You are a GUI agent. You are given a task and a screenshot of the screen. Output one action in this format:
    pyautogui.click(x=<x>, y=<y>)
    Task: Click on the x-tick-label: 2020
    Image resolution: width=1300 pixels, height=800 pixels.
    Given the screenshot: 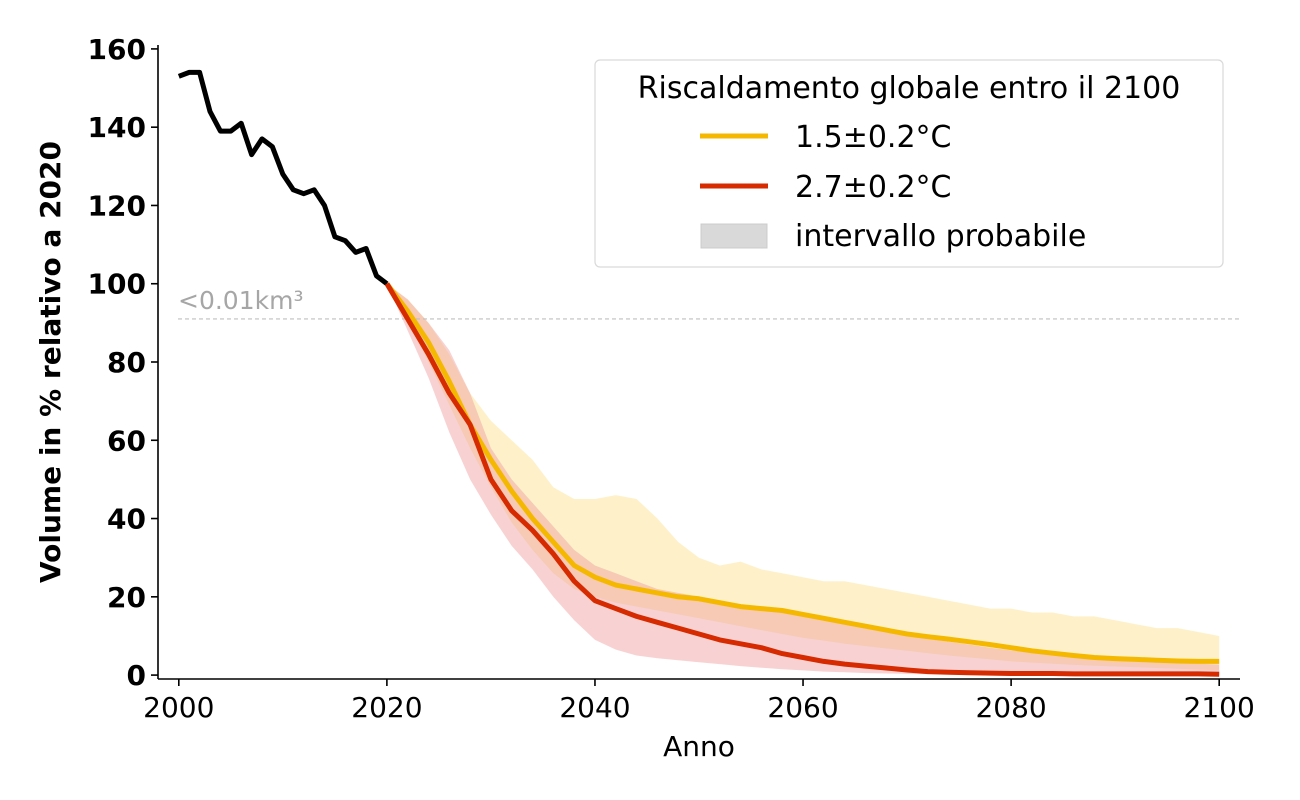 What is the action you would take?
    pyautogui.click(x=386, y=707)
    